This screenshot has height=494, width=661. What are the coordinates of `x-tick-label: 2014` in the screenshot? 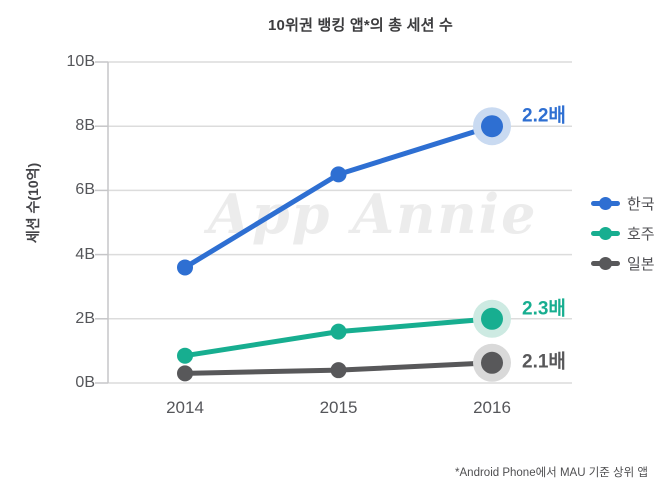 It's located at (185, 407).